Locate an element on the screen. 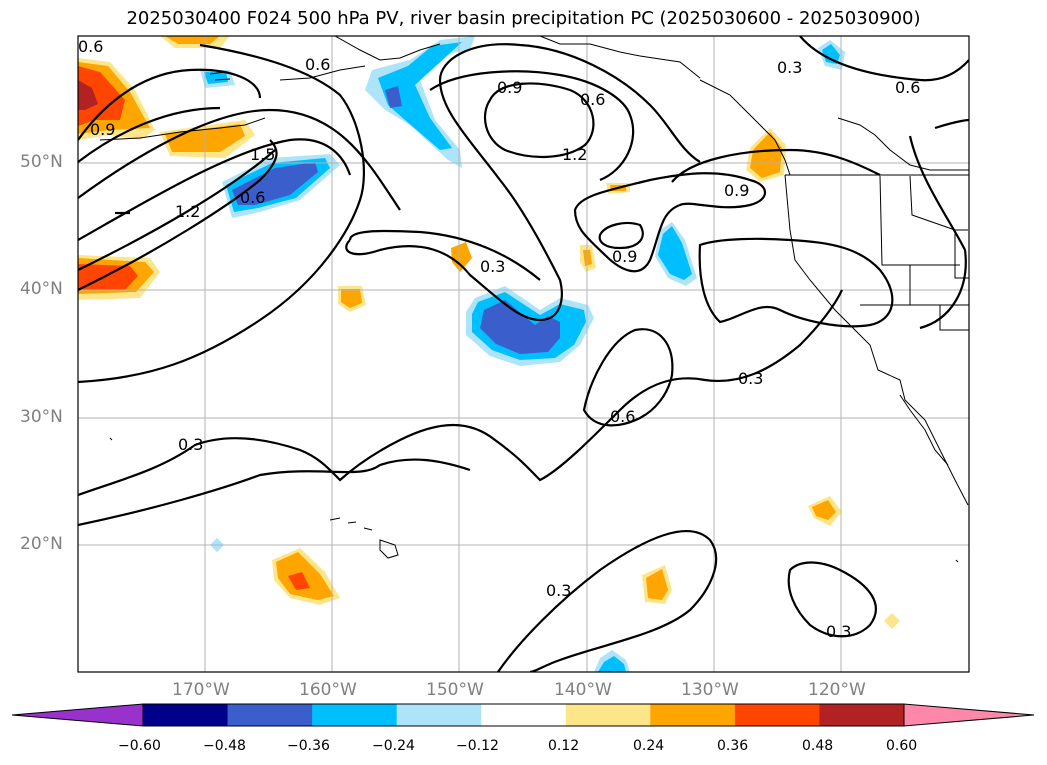 Image resolution: width=1047 pixels, height=765 pixels. colorbar-outline is located at coordinates (523, 715).